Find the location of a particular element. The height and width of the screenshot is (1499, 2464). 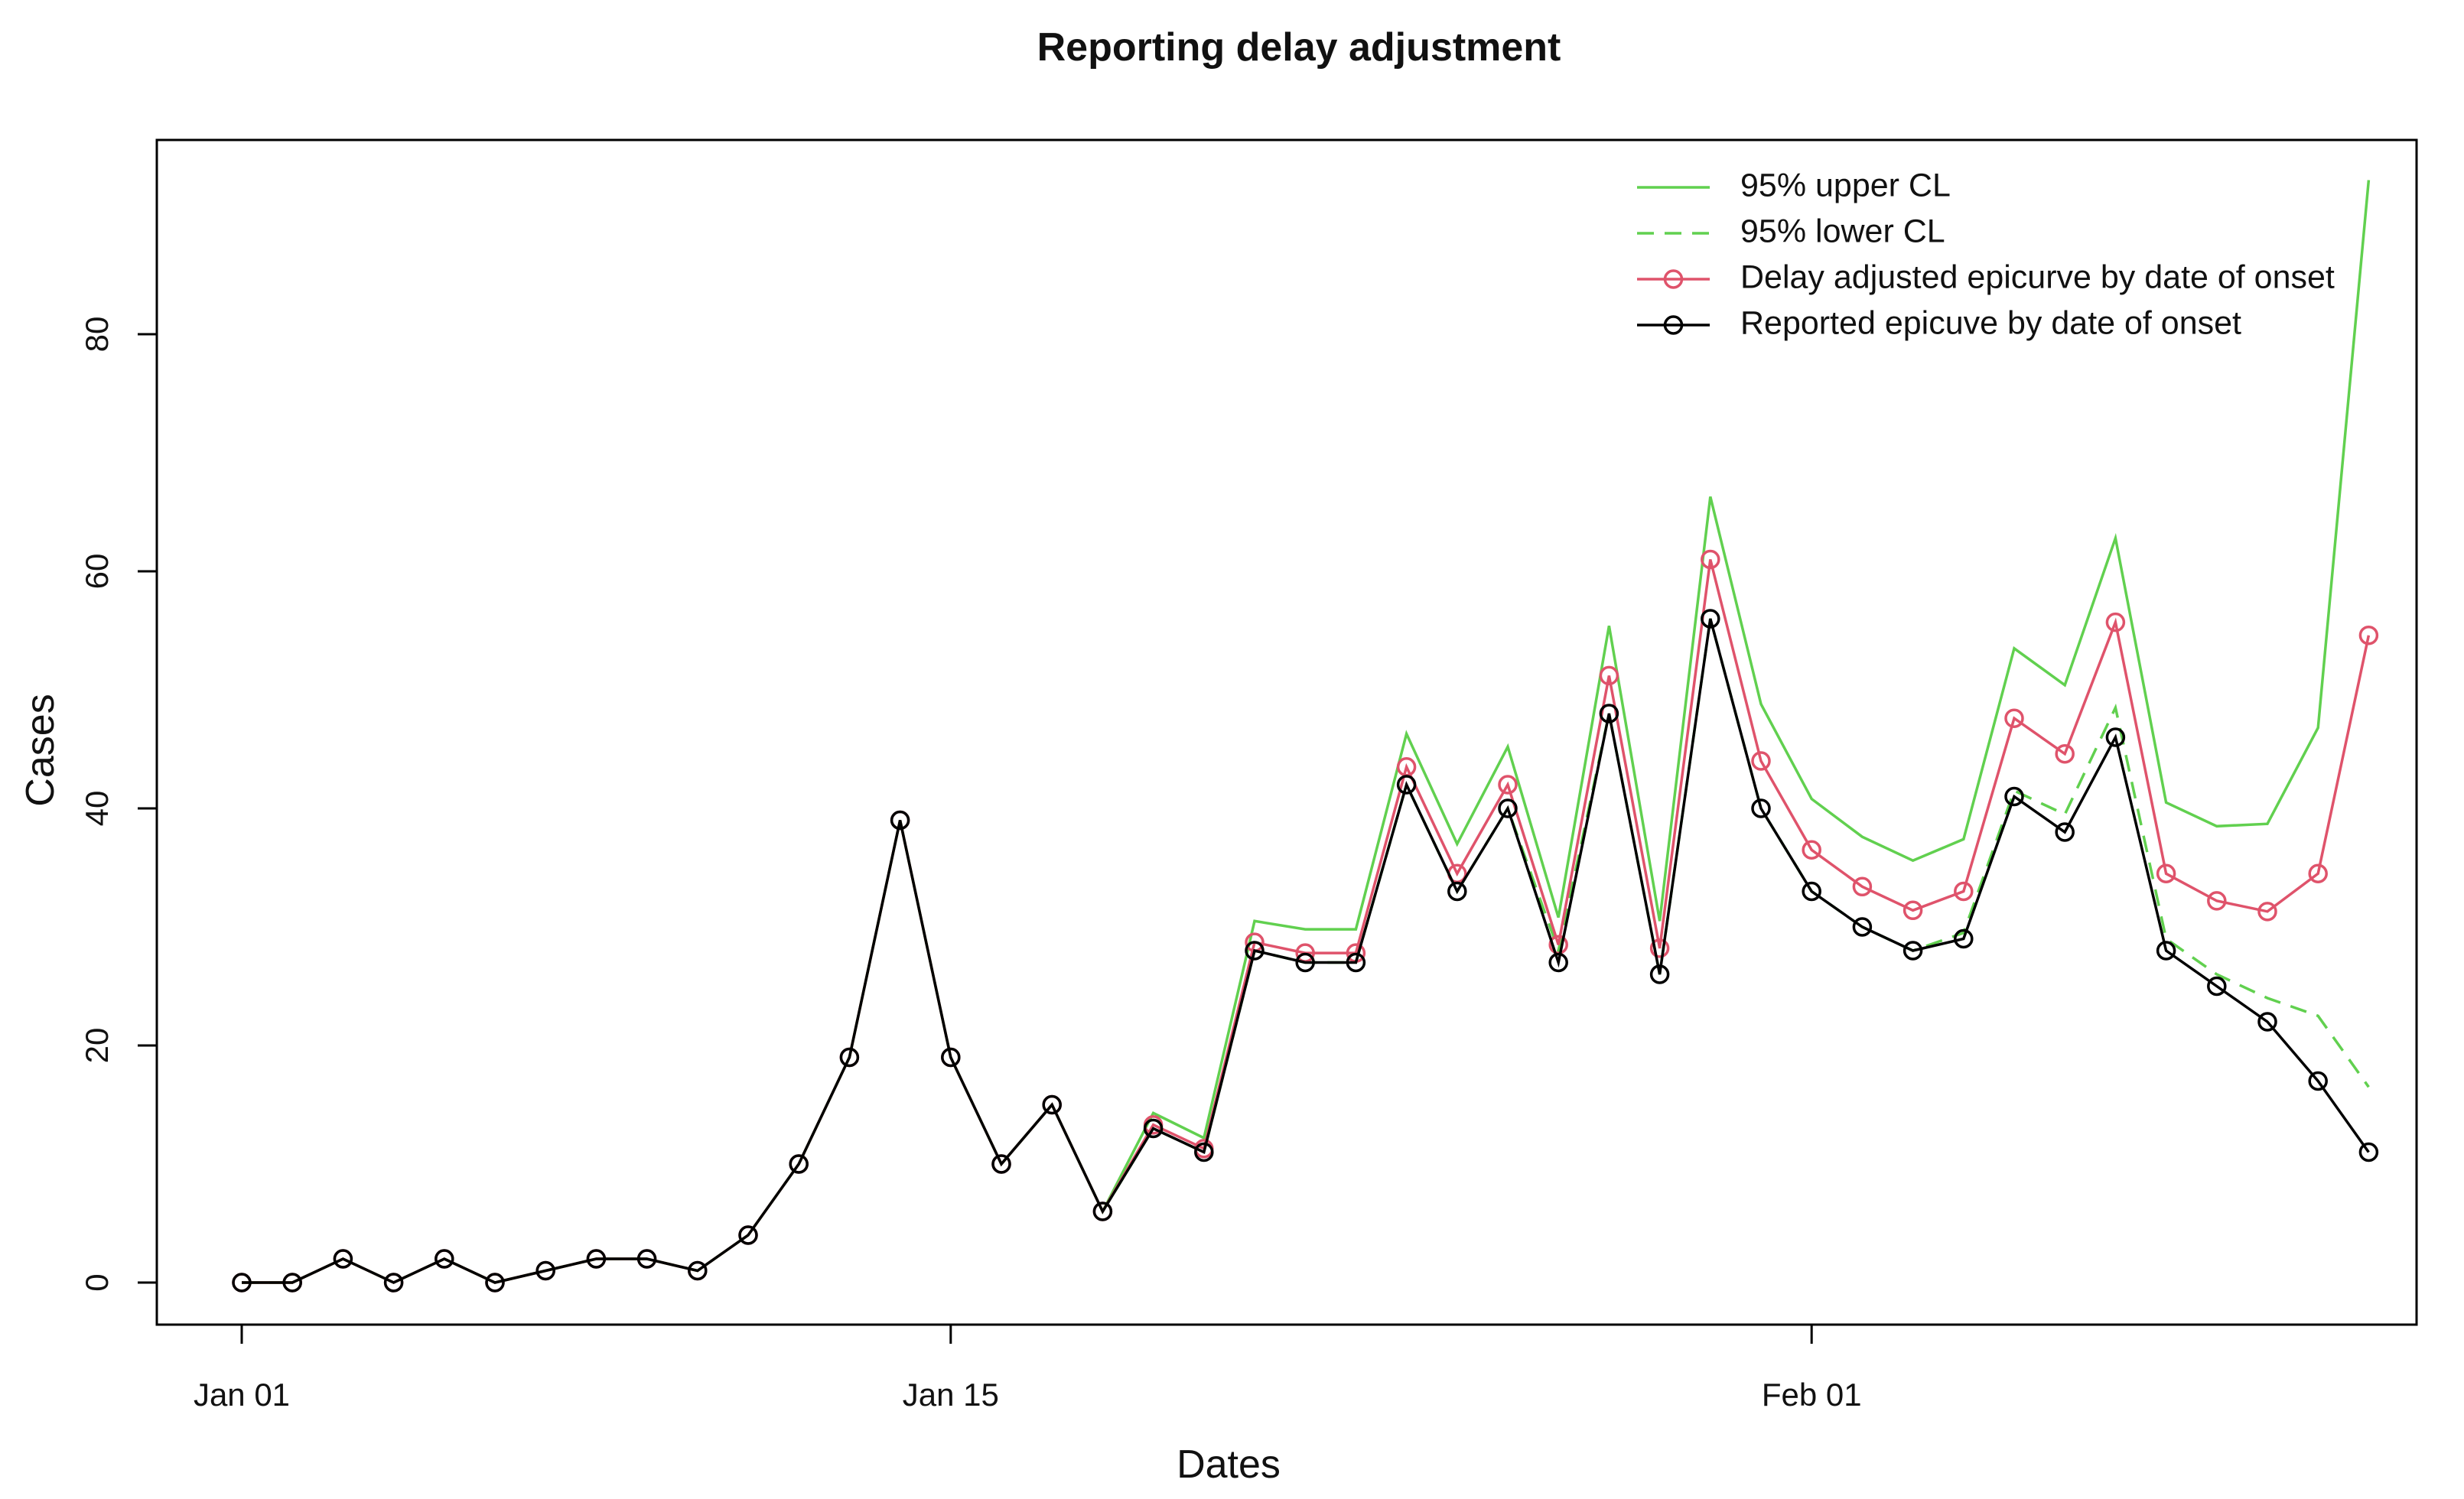

x-tick-label: Jan 15 is located at coordinates (951, 1395).